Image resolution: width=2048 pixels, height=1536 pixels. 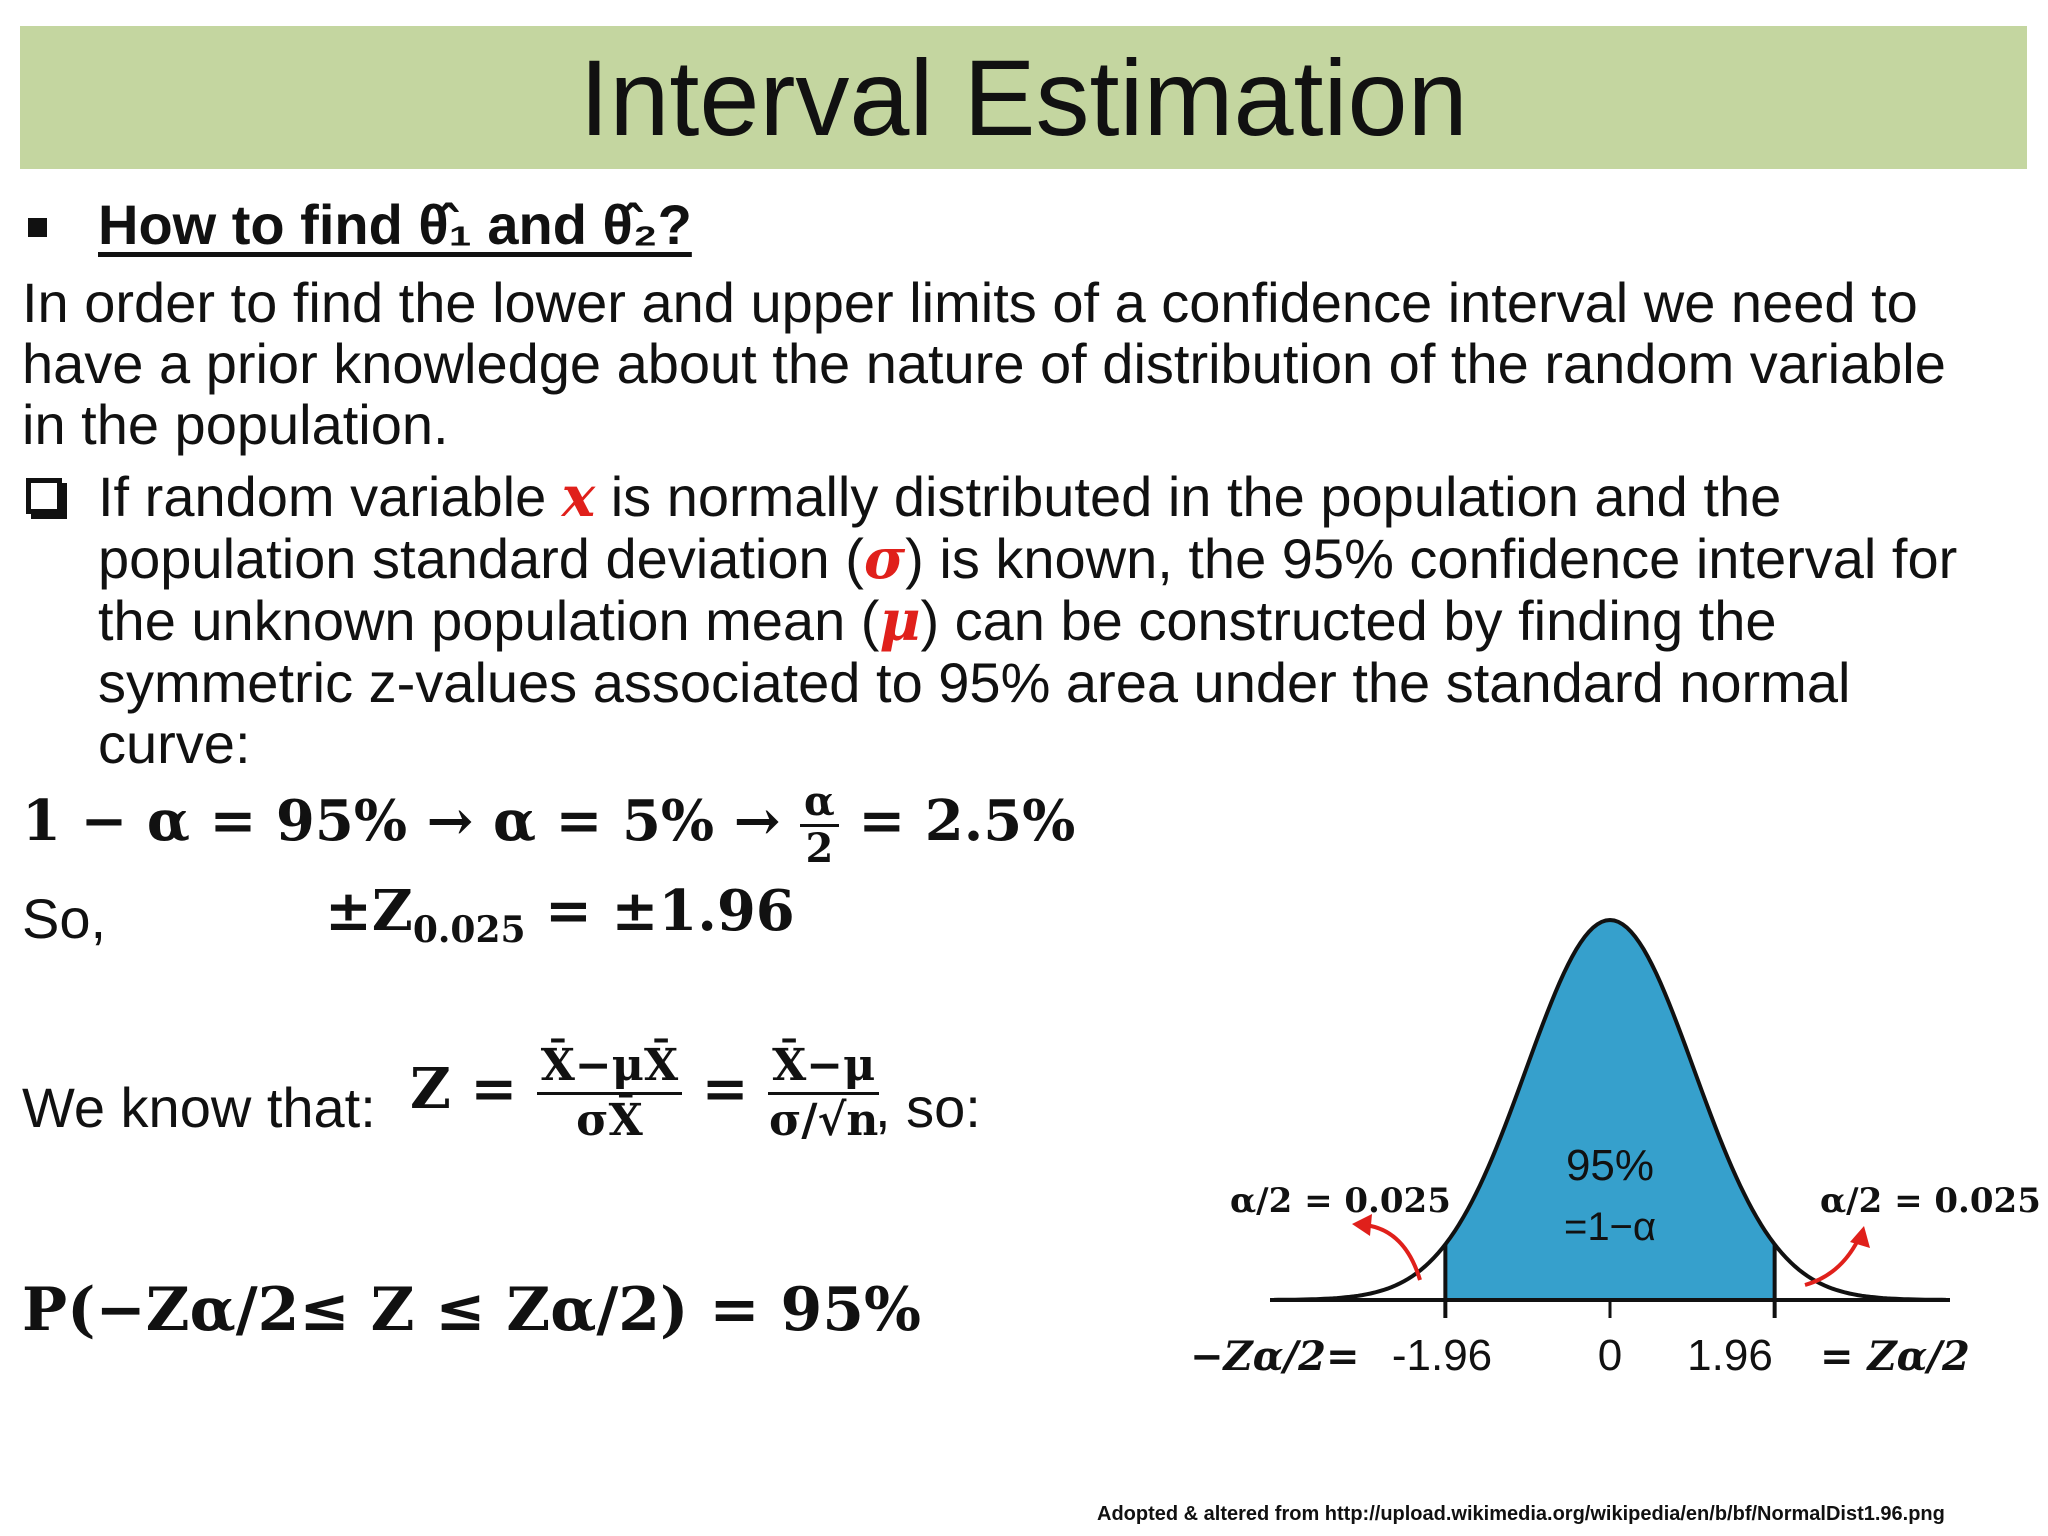 What do you see at coordinates (199, 1107) in the screenshot?
I see `we-know-label: We know that:` at bounding box center [199, 1107].